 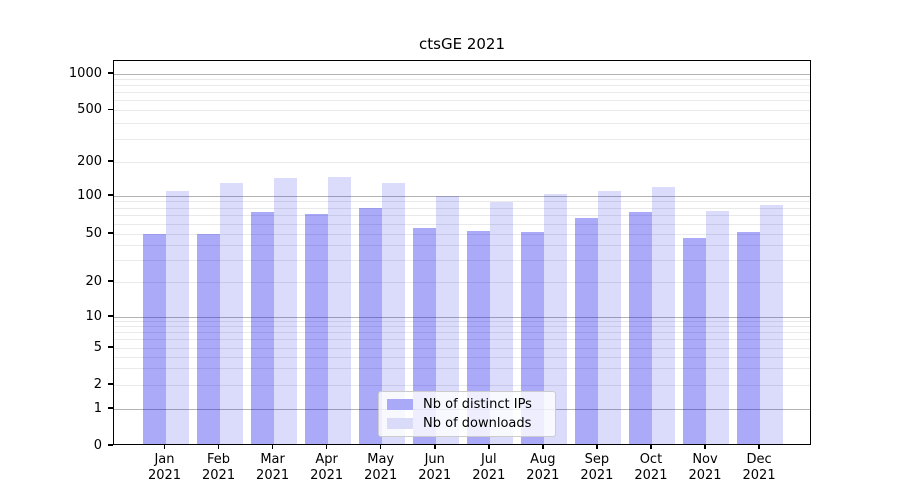 I want to click on x-tick-label-mar: Mar 2021, so click(x=273, y=468).